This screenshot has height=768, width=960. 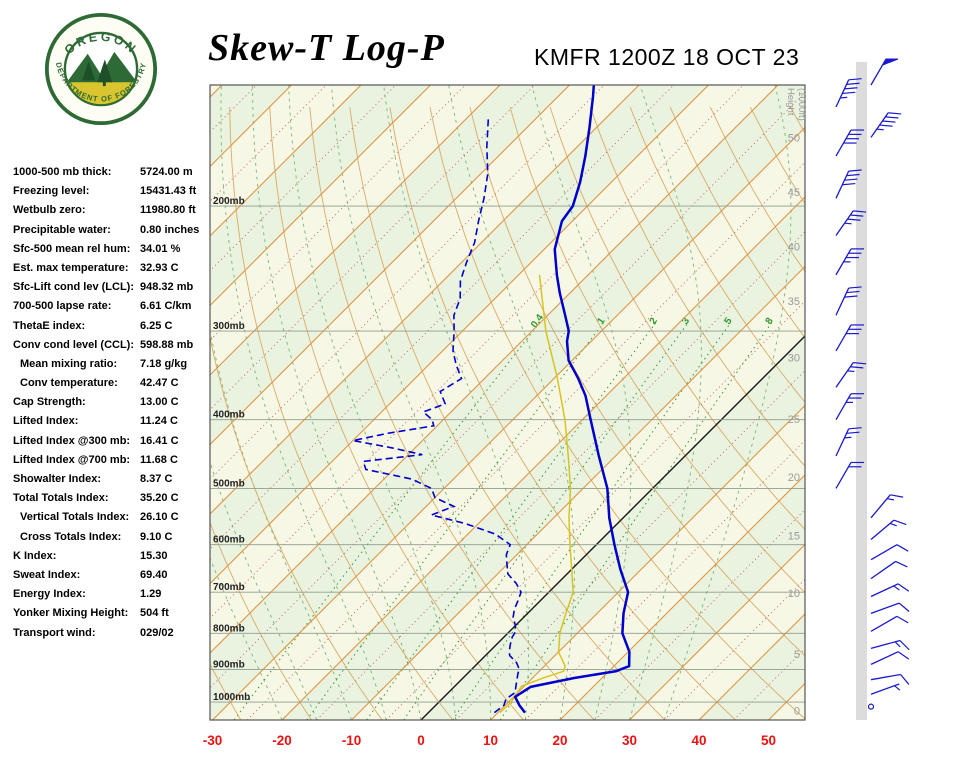 I want to click on index-label: Vertical Totals Index:, so click(x=75, y=517).